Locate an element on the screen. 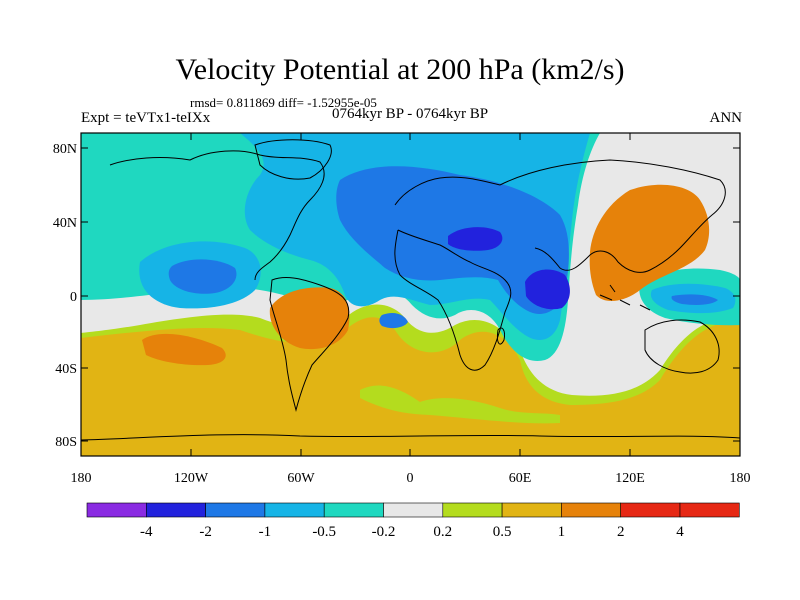 The height and width of the screenshot is (600, 800). lon-label-180e: 180 is located at coordinates (740, 478).